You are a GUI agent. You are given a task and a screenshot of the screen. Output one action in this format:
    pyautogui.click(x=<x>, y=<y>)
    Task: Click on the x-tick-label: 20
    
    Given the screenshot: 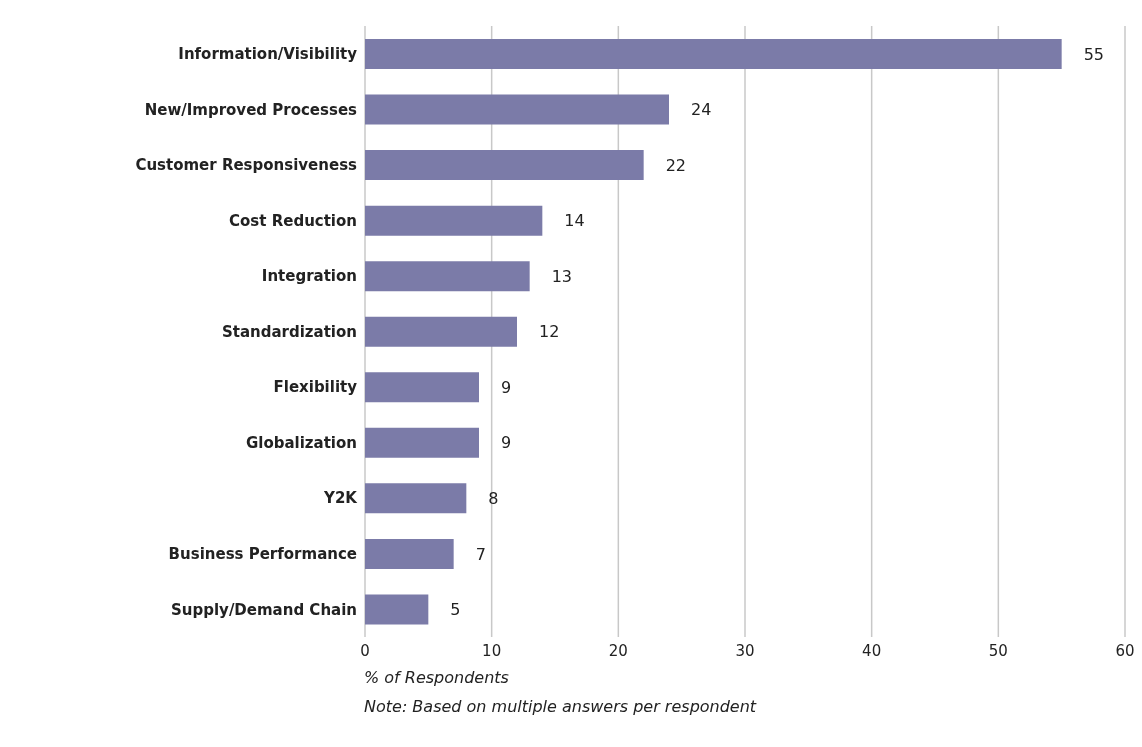 What is the action you would take?
    pyautogui.click(x=618, y=650)
    